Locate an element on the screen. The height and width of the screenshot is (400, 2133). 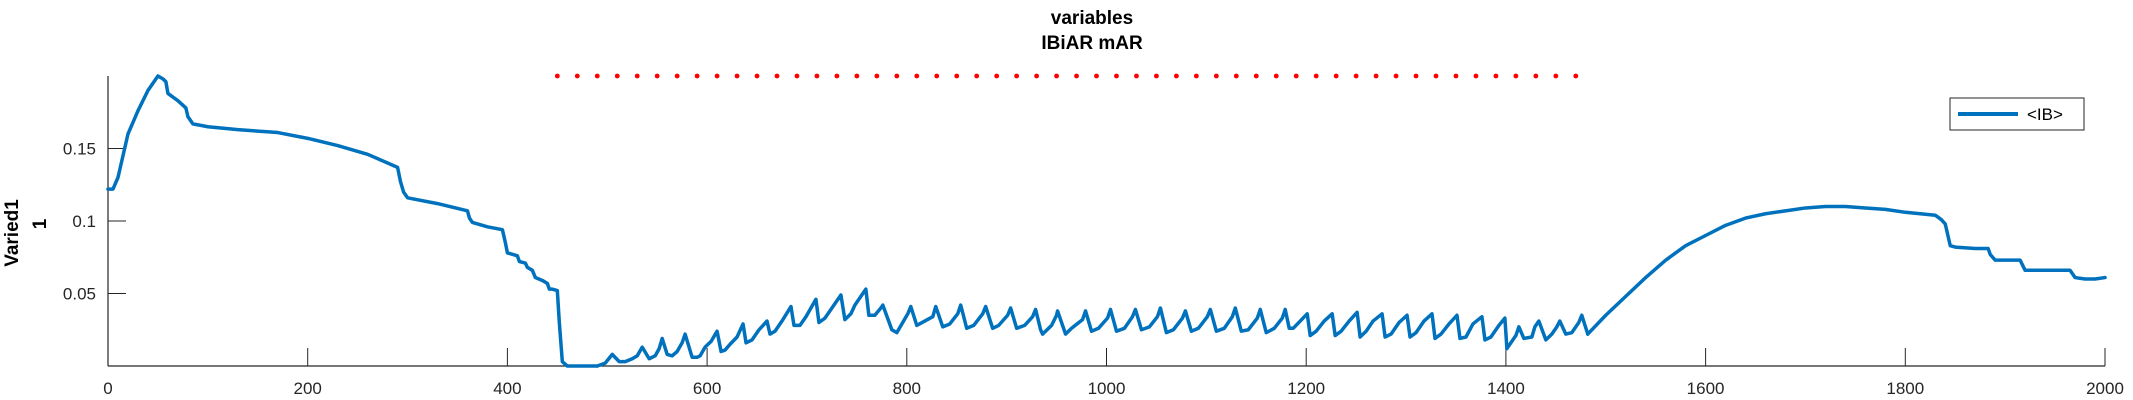
x-tick-label: 600 is located at coordinates (707, 388).